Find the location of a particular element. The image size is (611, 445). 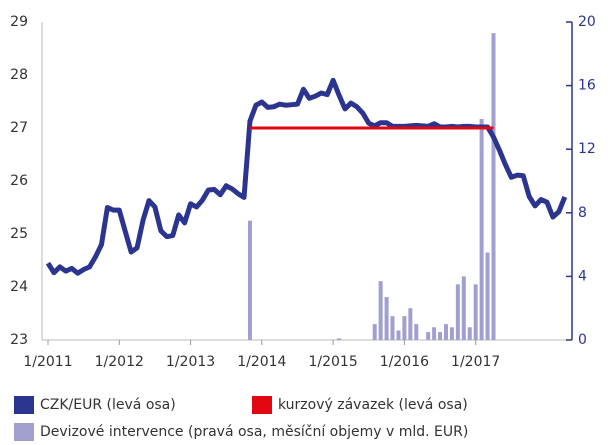

y2-tick-label: 0 is located at coordinates (582, 340).